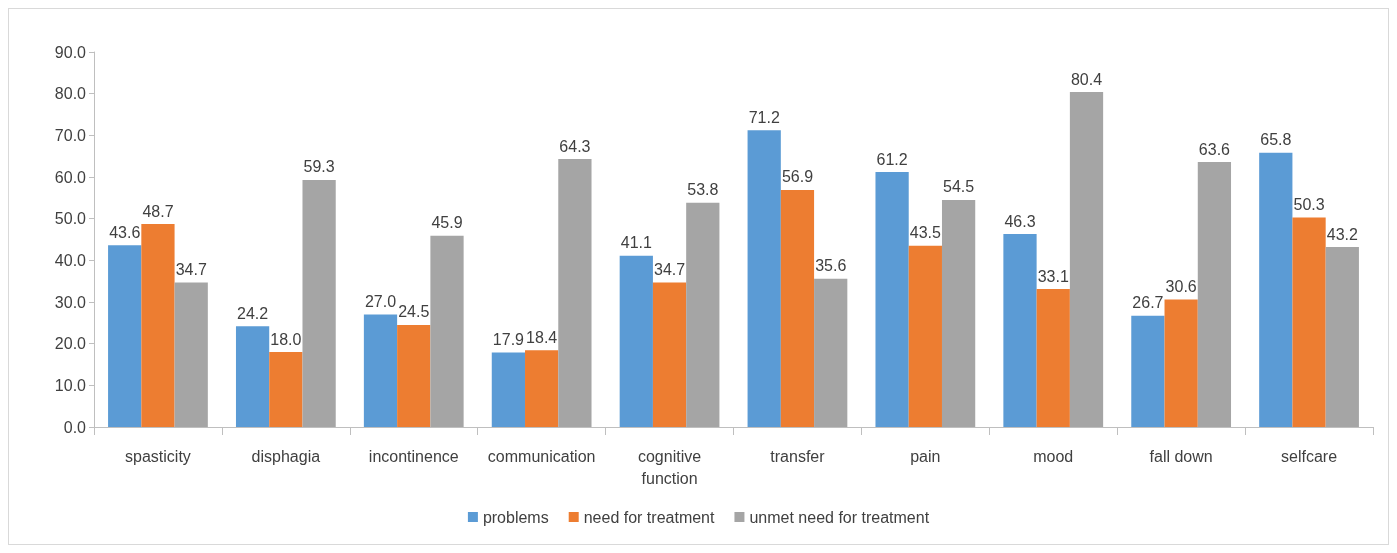 This screenshot has width=1397, height=553. Describe the element at coordinates (1086, 79) in the screenshot. I see `data-label: 80.4` at that location.